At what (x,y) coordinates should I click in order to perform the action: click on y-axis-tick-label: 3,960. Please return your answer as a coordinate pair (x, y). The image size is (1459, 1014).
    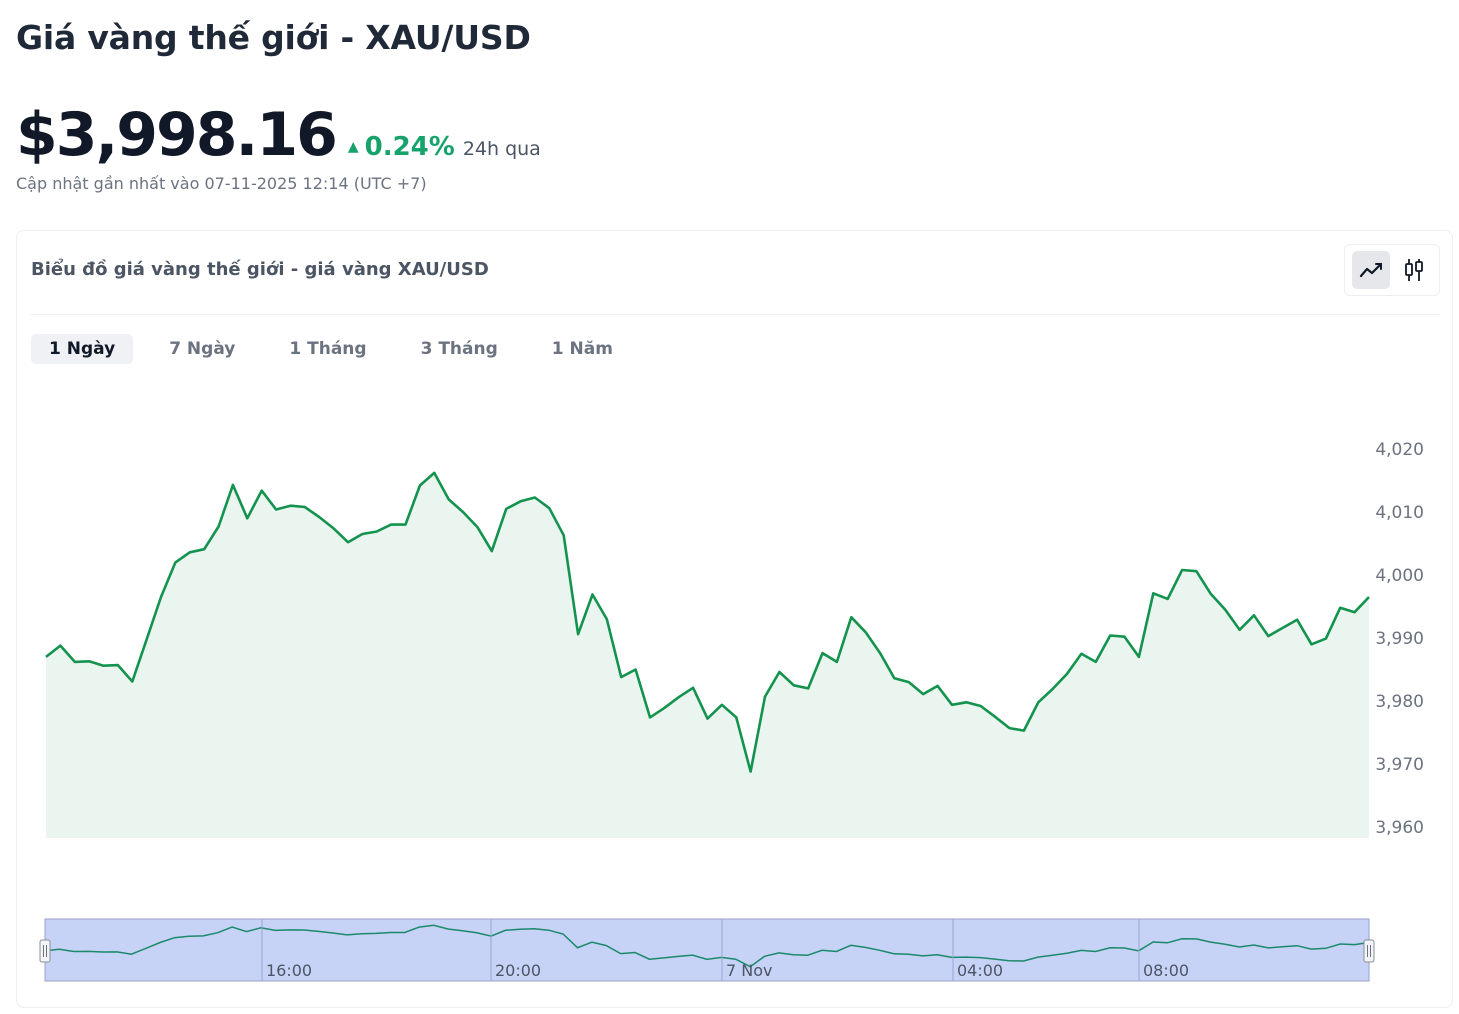
    Looking at the image, I should click on (1399, 828).